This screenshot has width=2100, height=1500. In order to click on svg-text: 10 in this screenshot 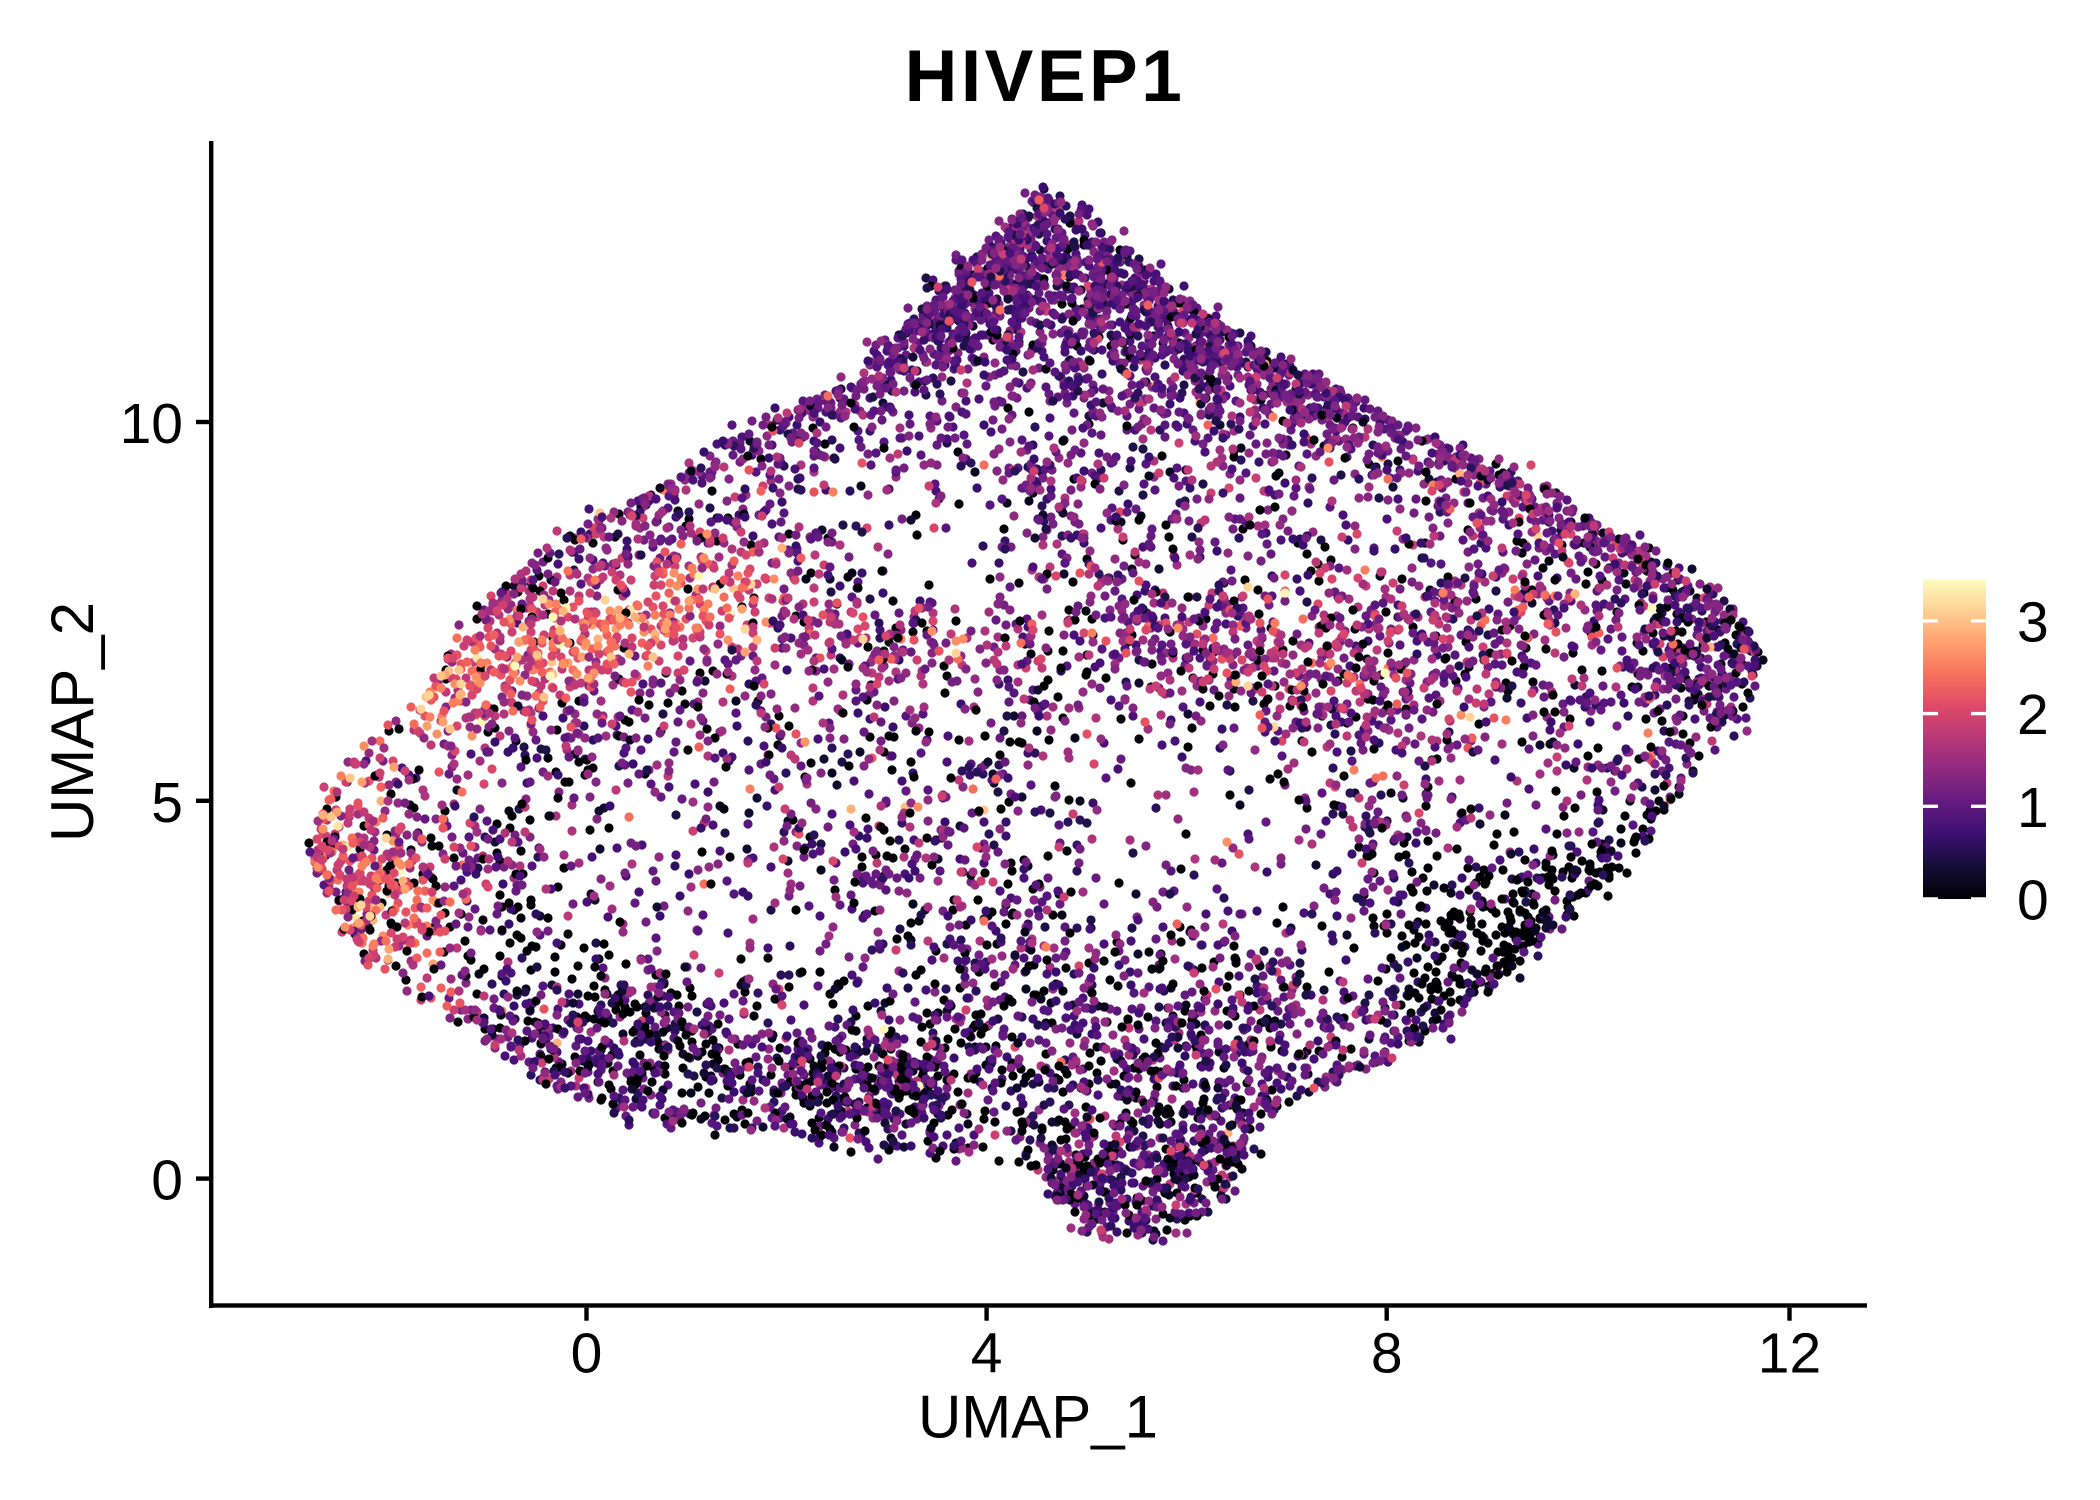, I will do `click(151, 424)`.